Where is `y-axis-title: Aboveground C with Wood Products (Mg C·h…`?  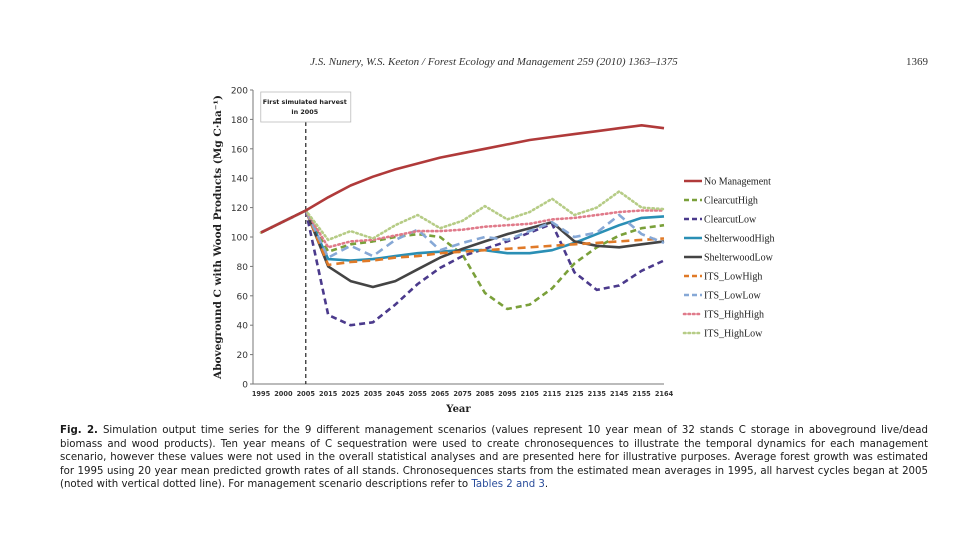 y-axis-title: Aboveground C with Wood Products (Mg C·h… is located at coordinates (218, 237).